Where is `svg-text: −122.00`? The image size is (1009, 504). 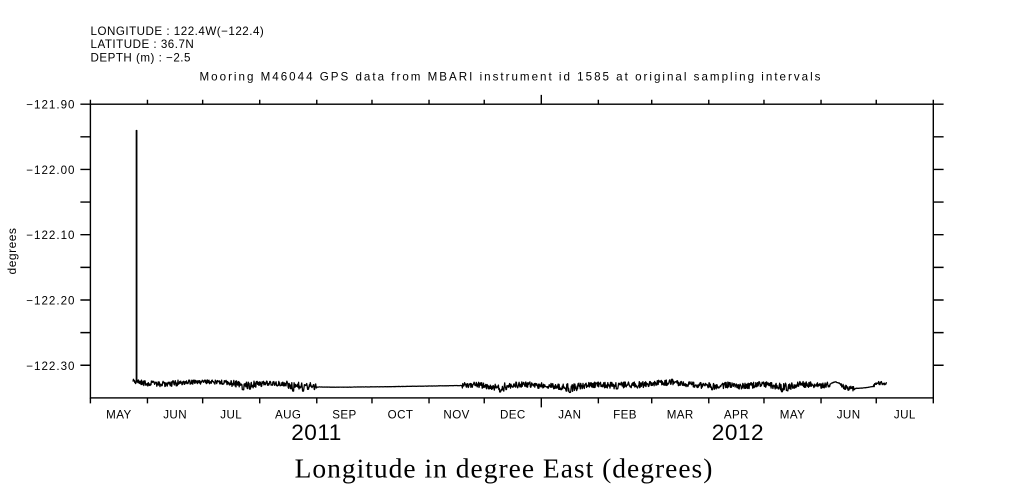 svg-text: −122.00 is located at coordinates (50, 170).